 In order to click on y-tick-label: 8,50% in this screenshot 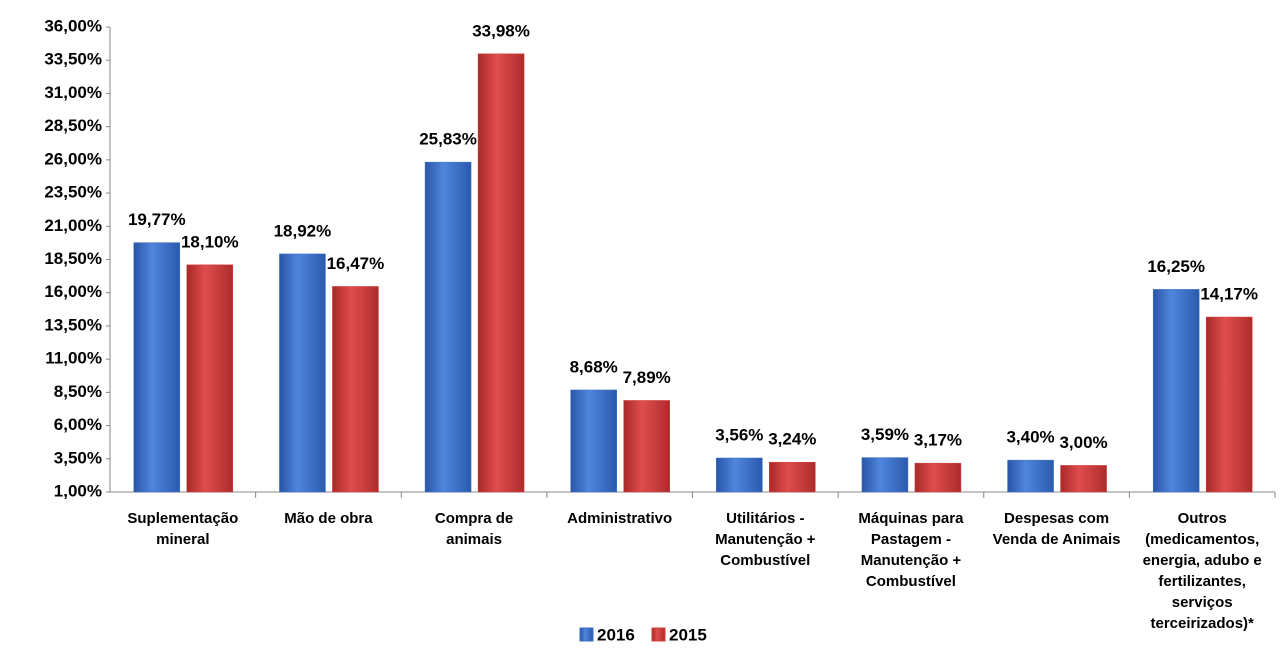, I will do `click(78, 391)`.